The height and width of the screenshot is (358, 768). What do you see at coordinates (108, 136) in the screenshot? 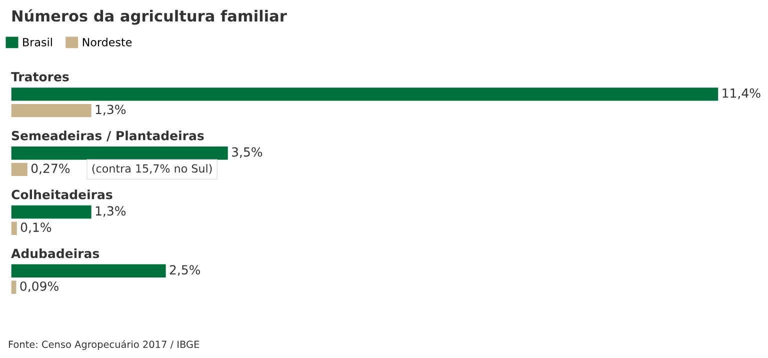
I see `y-tick-label: Semeadeiras / Plantadeiras` at bounding box center [108, 136].